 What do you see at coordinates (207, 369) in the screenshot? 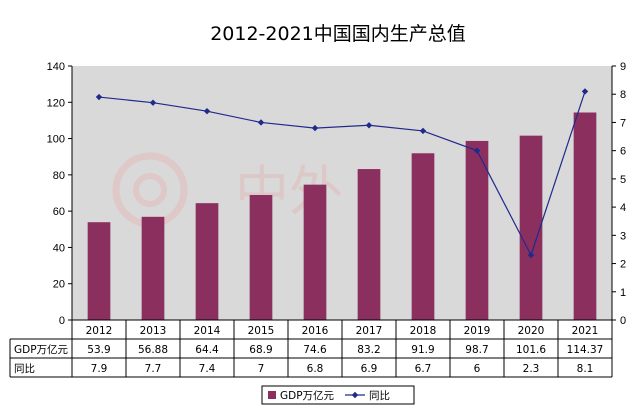
I see `table-value: 7.4` at bounding box center [207, 369].